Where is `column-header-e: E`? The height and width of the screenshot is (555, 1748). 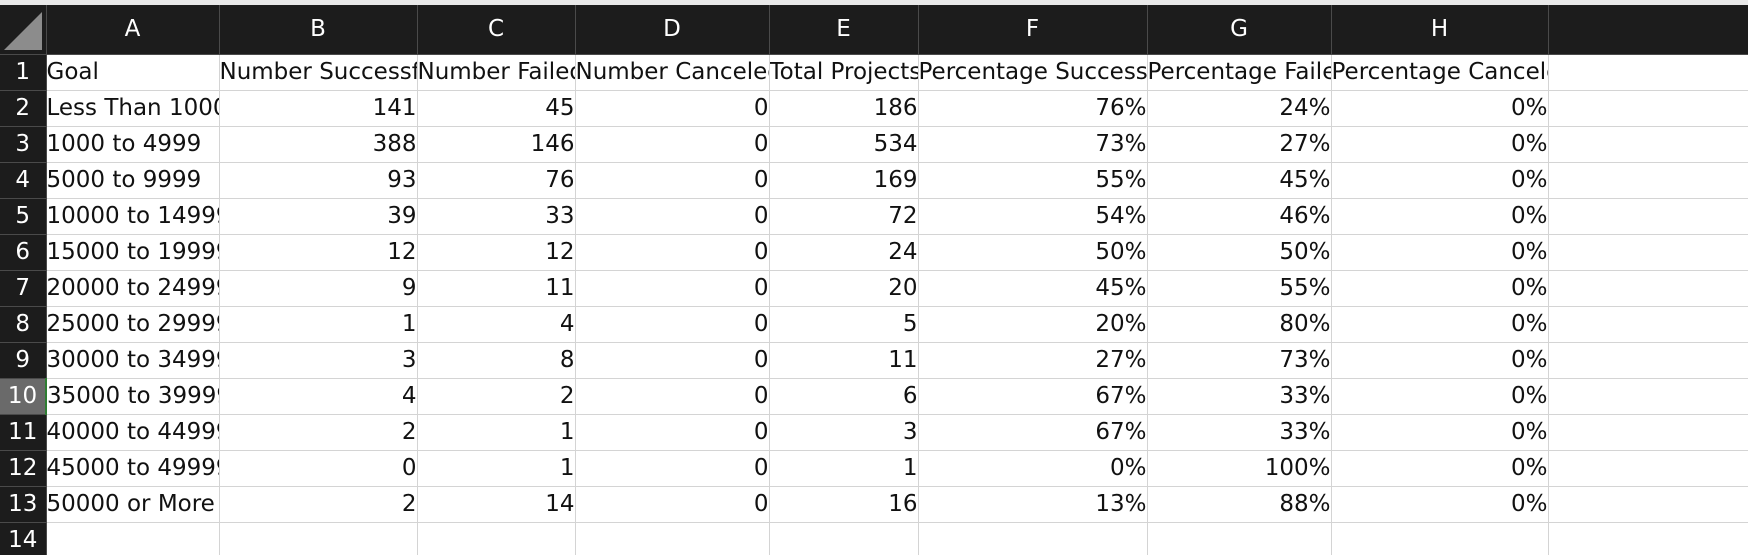
column-header-e: E is located at coordinates (844, 30).